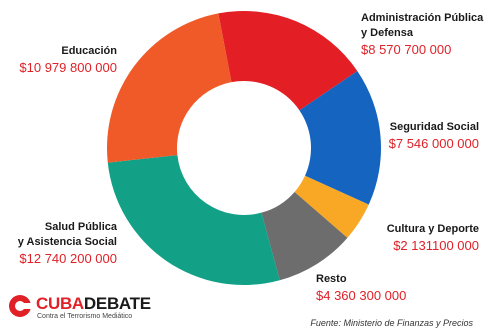  I want to click on logo-tagline: Contra el Terrorismo Mediático, so click(85, 316).